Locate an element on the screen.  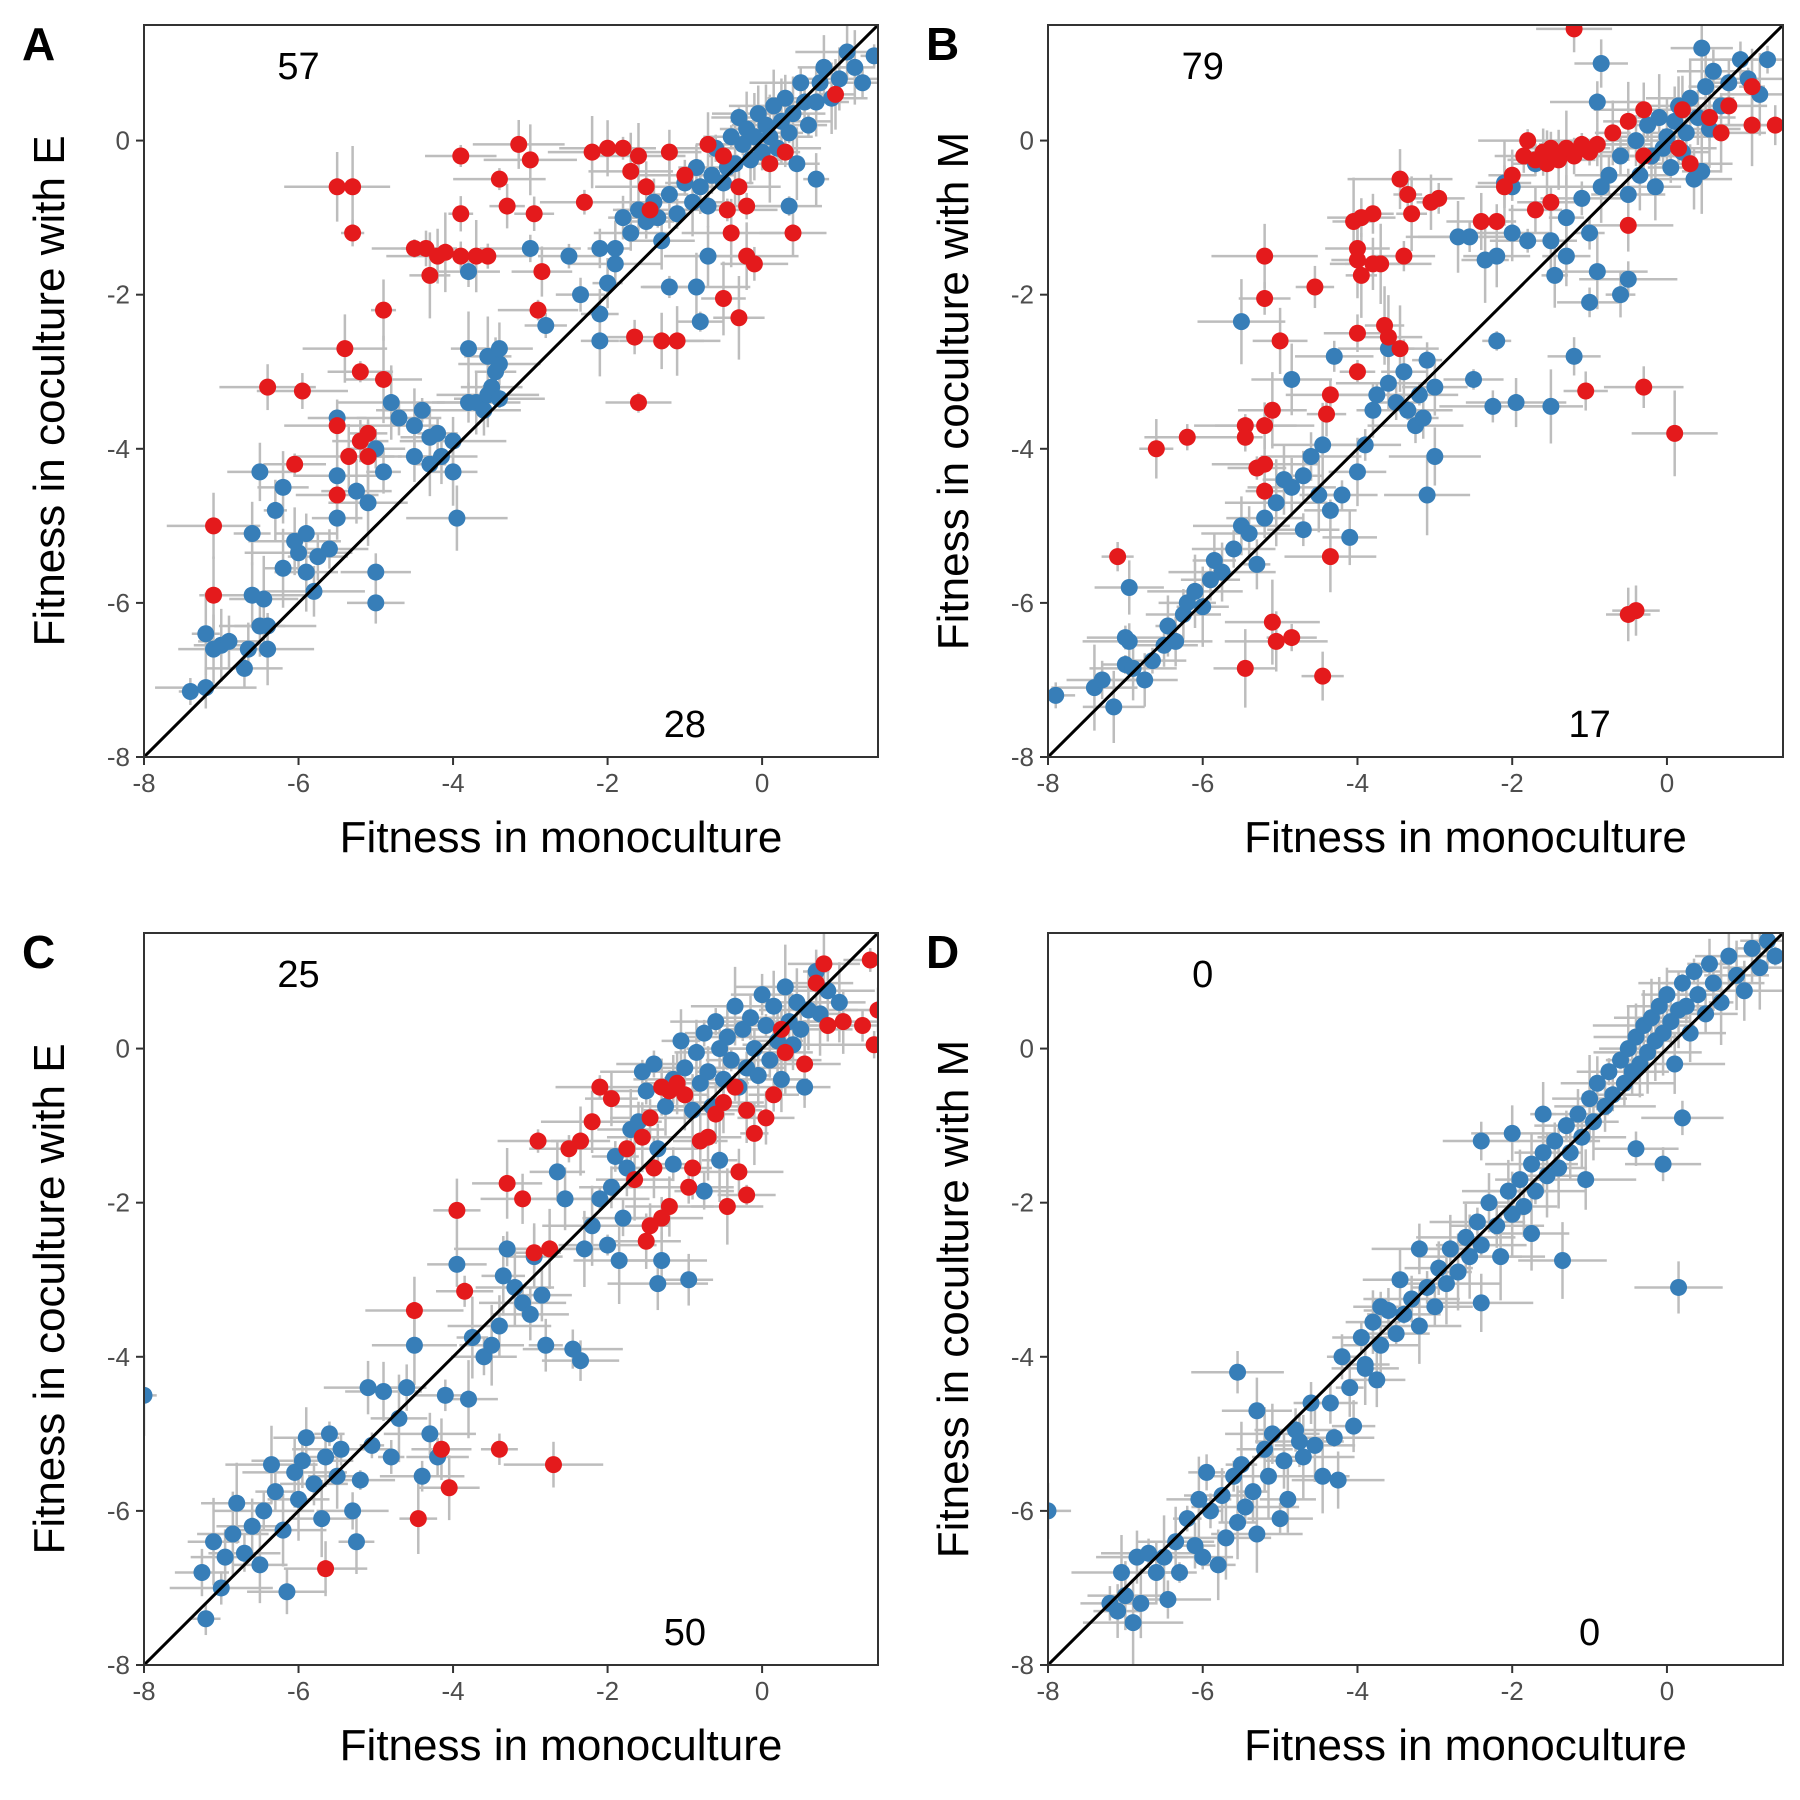
panel-b-x-axis-title: Fitness in monoculture is located at coordinates (1465, 837).